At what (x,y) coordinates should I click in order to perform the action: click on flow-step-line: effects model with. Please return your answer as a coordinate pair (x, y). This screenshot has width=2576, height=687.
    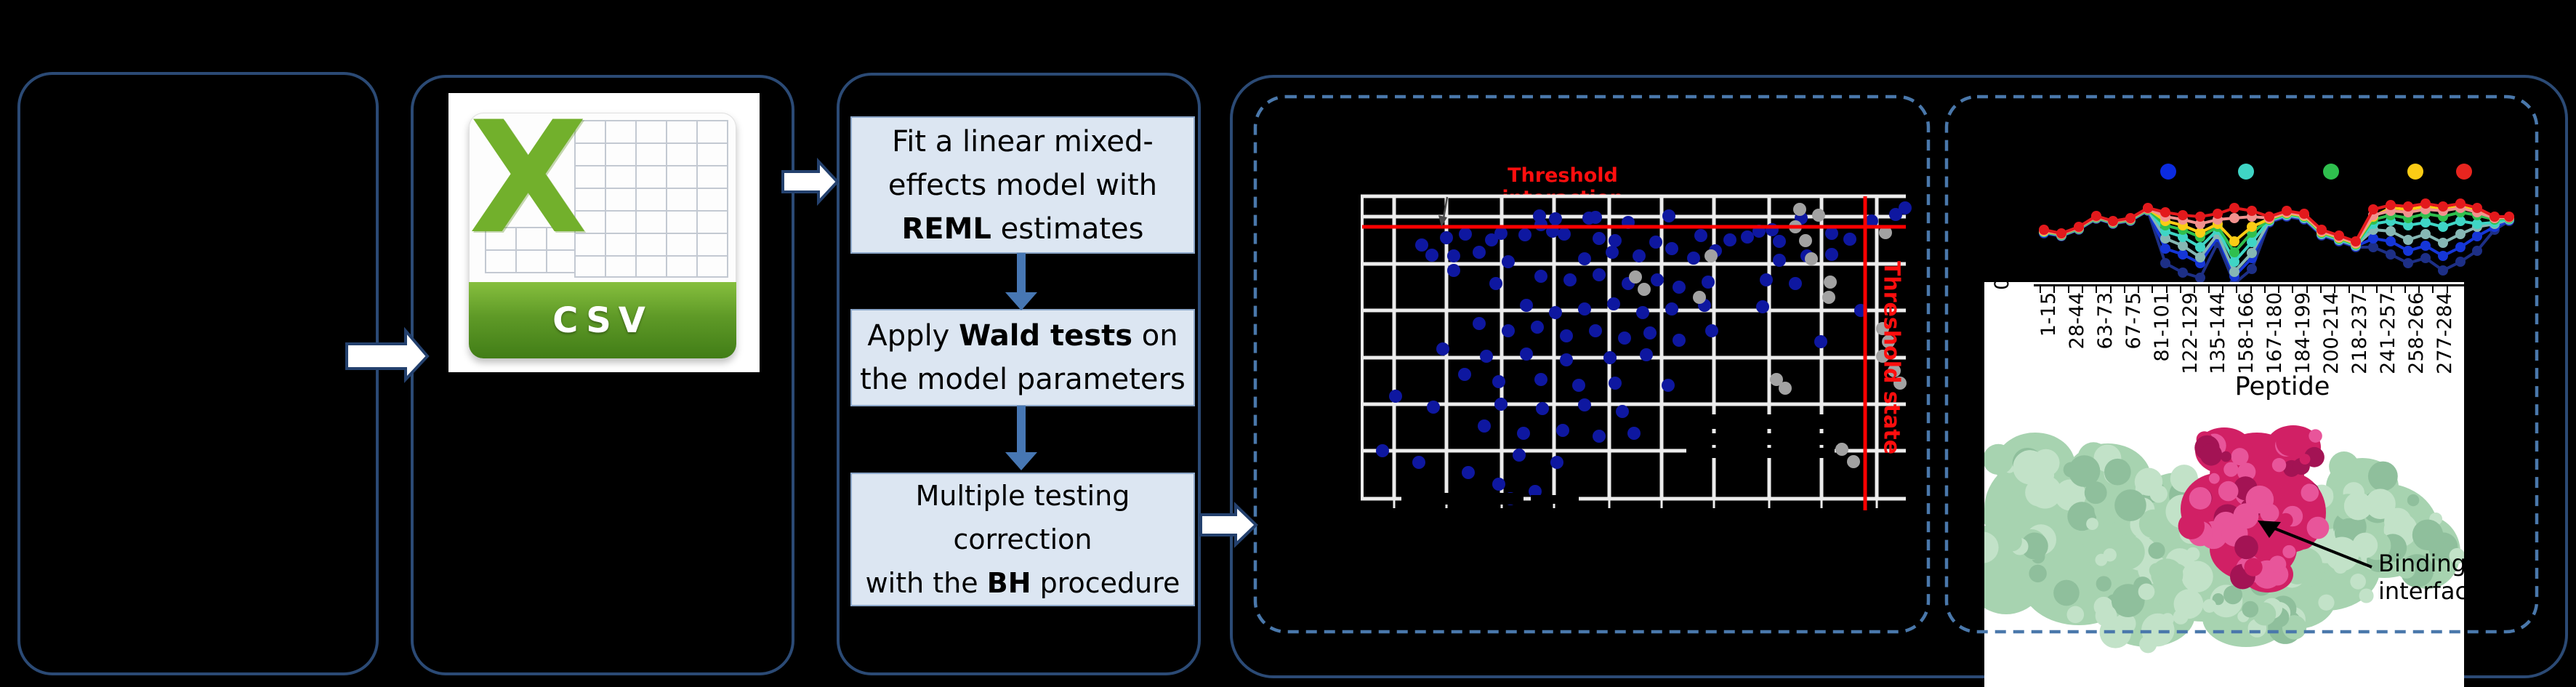
    Looking at the image, I should click on (1022, 185).